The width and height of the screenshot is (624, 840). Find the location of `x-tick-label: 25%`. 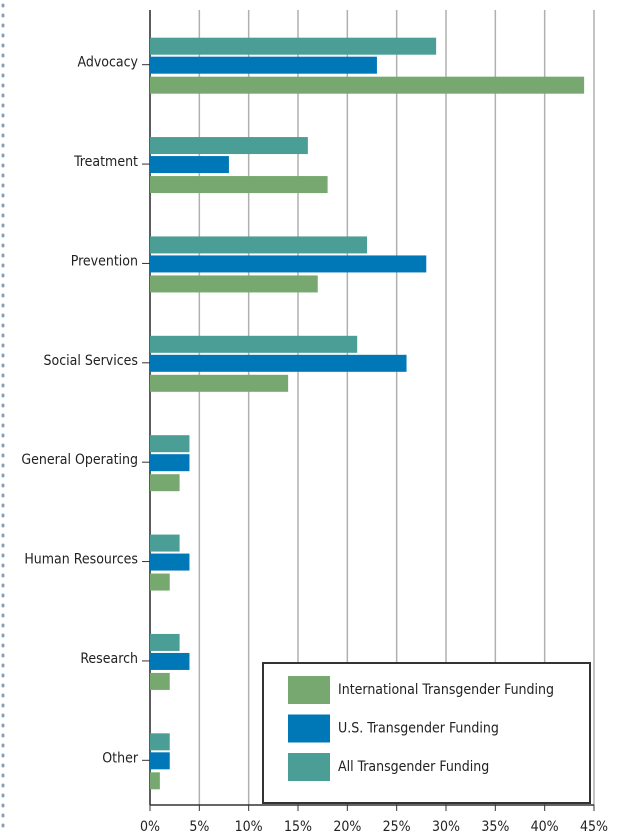

x-tick-label: 25% is located at coordinates (397, 827).